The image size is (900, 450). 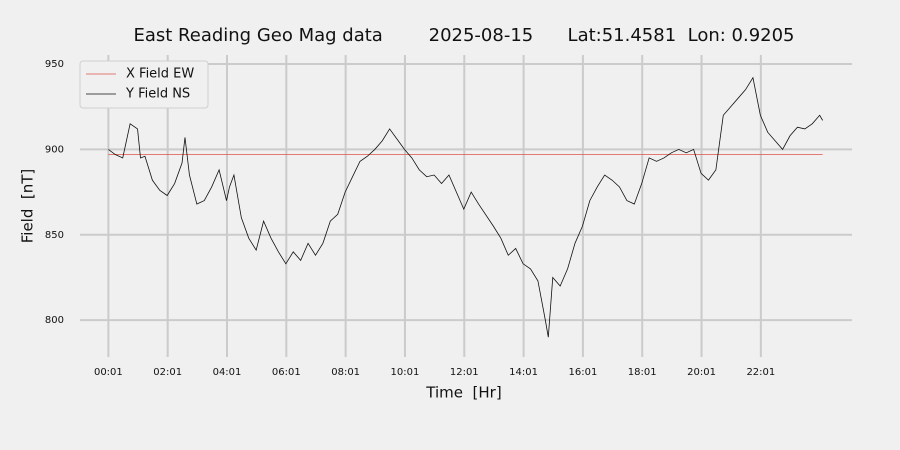 What do you see at coordinates (28, 206) in the screenshot?
I see `y-axis-label: Field [nT]` at bounding box center [28, 206].